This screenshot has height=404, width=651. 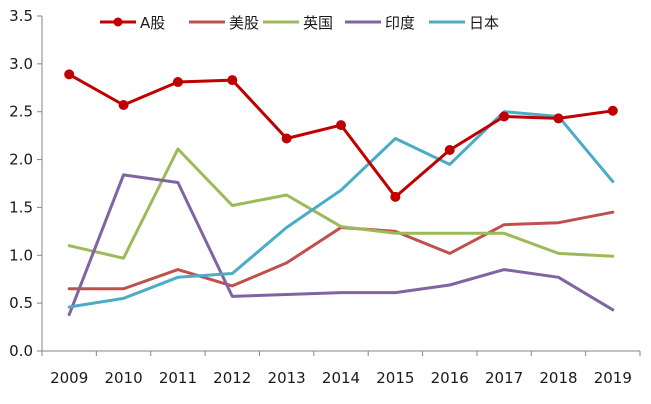 I want to click on y-tick-label: 3.5, so click(x=21, y=16).